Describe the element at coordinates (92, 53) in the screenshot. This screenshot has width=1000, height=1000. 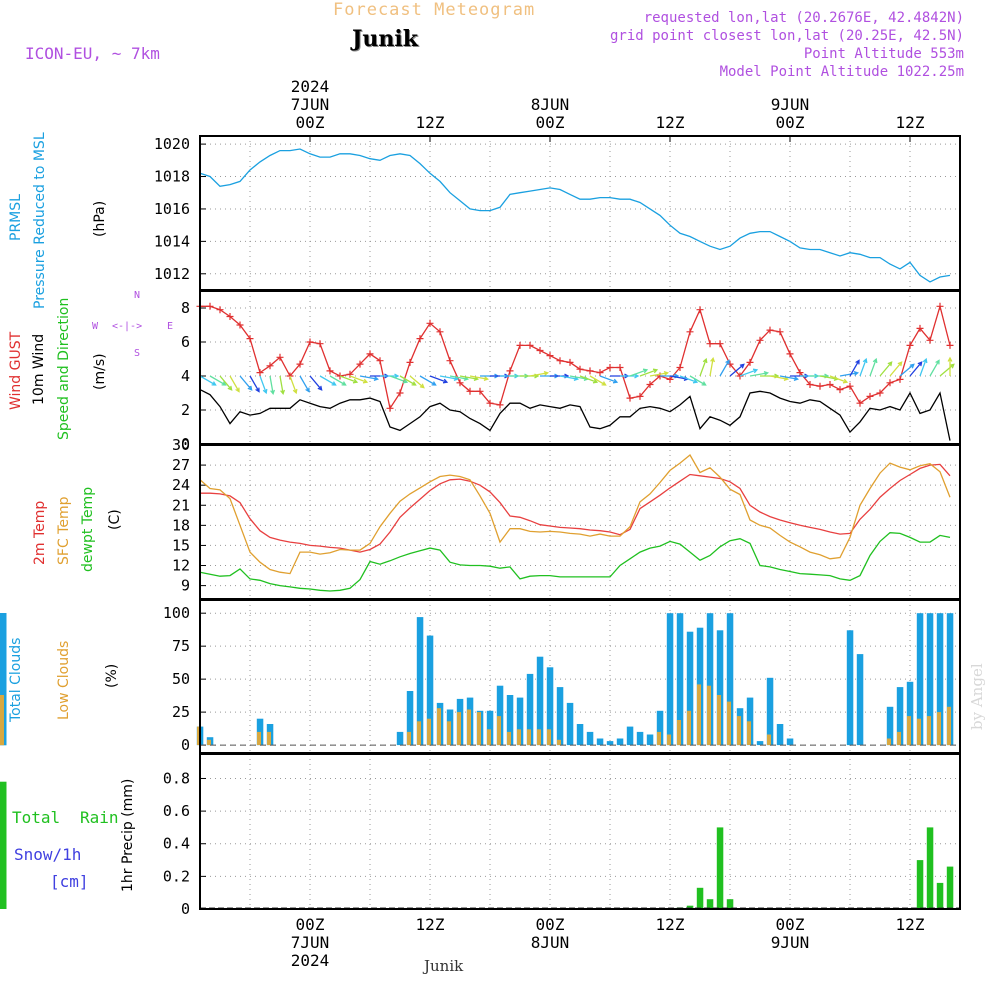
I see `model-label: ICON-EU, ~ 7km` at that location.